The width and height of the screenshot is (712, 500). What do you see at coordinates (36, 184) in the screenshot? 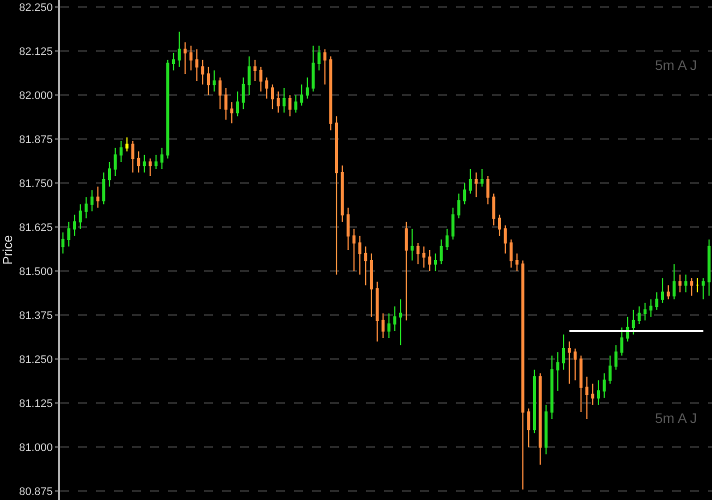
I see `y-tick-label: 81.750` at bounding box center [36, 184].